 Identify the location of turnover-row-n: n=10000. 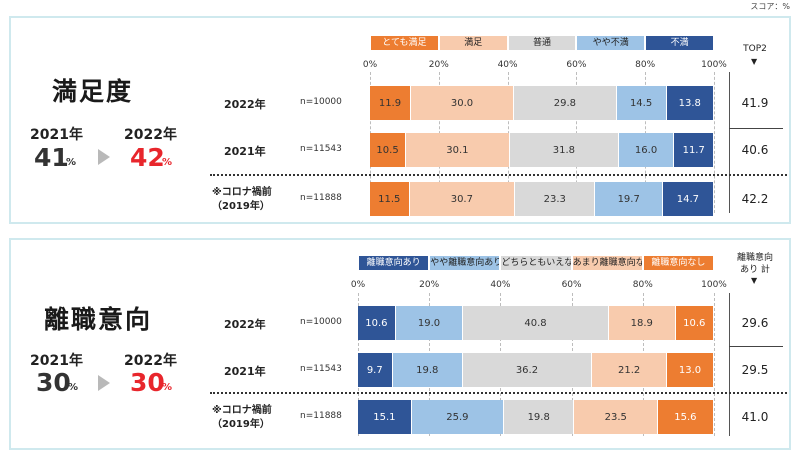
(321, 322).